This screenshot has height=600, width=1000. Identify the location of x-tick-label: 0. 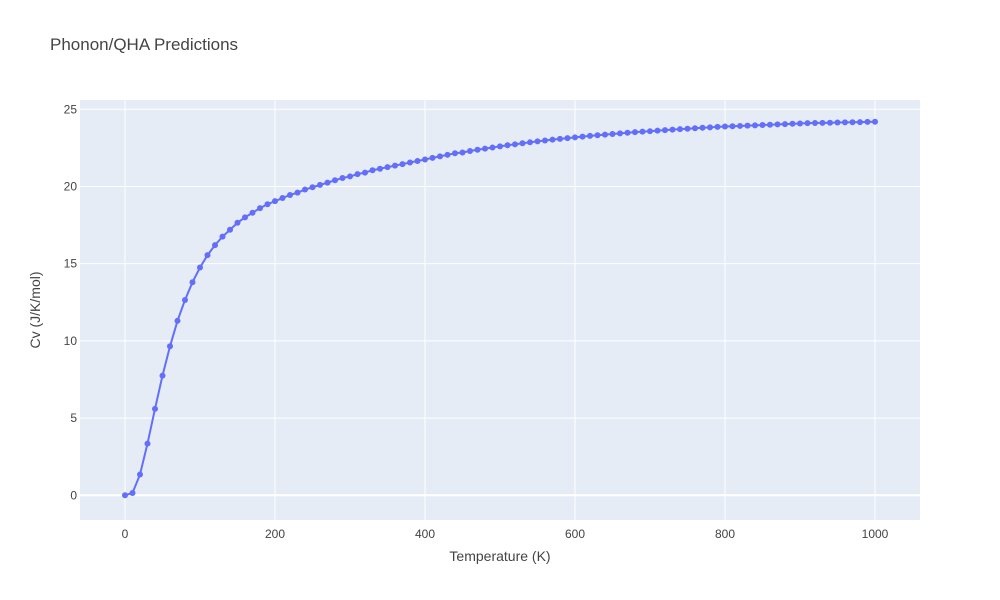
(125, 534).